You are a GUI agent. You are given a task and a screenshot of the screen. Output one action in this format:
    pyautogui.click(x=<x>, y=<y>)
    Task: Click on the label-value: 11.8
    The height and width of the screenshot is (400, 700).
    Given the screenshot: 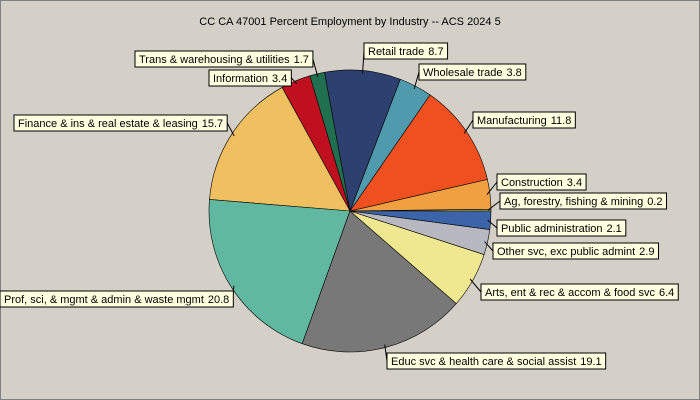 What is the action you would take?
    pyautogui.click(x=561, y=121)
    